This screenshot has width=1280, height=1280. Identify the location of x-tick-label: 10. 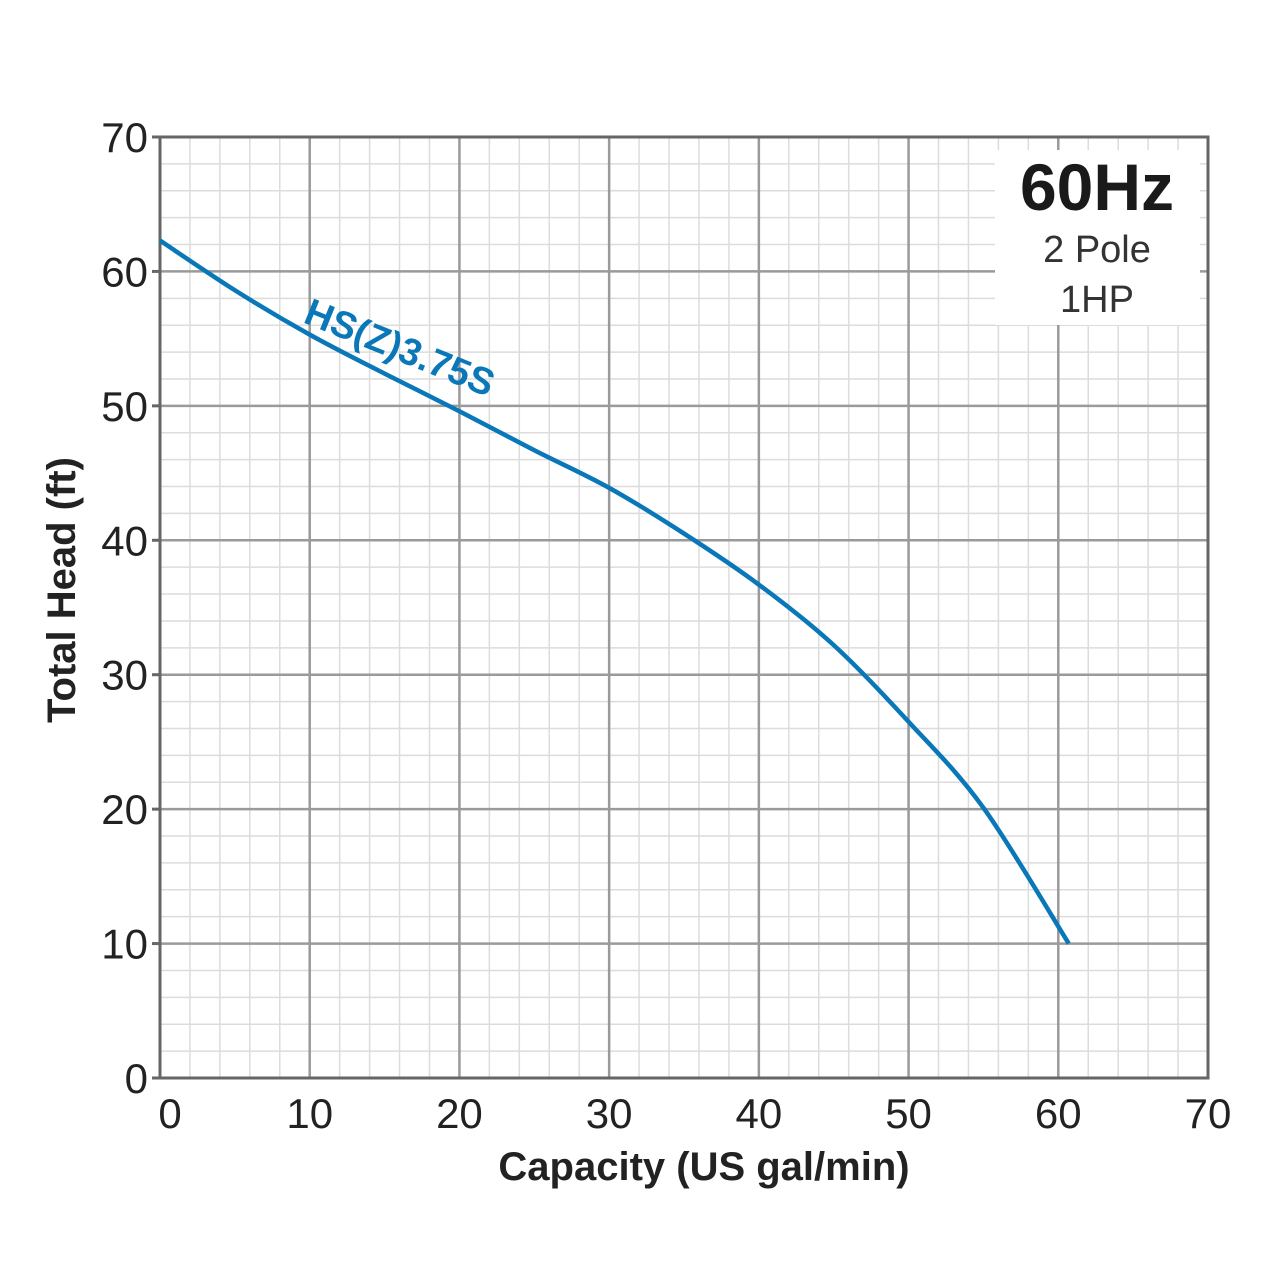
(309, 1113).